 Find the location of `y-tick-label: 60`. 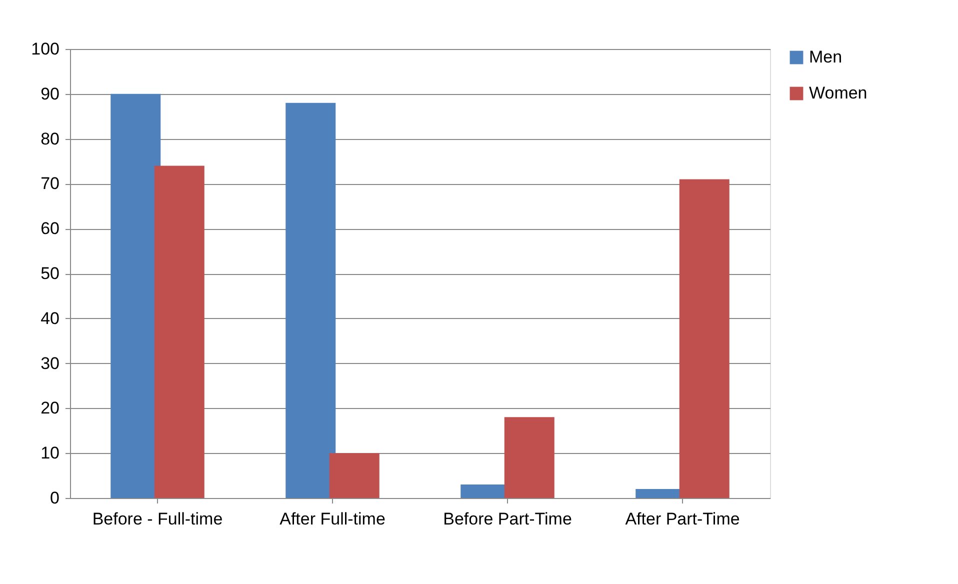

y-tick-label: 60 is located at coordinates (50, 228).